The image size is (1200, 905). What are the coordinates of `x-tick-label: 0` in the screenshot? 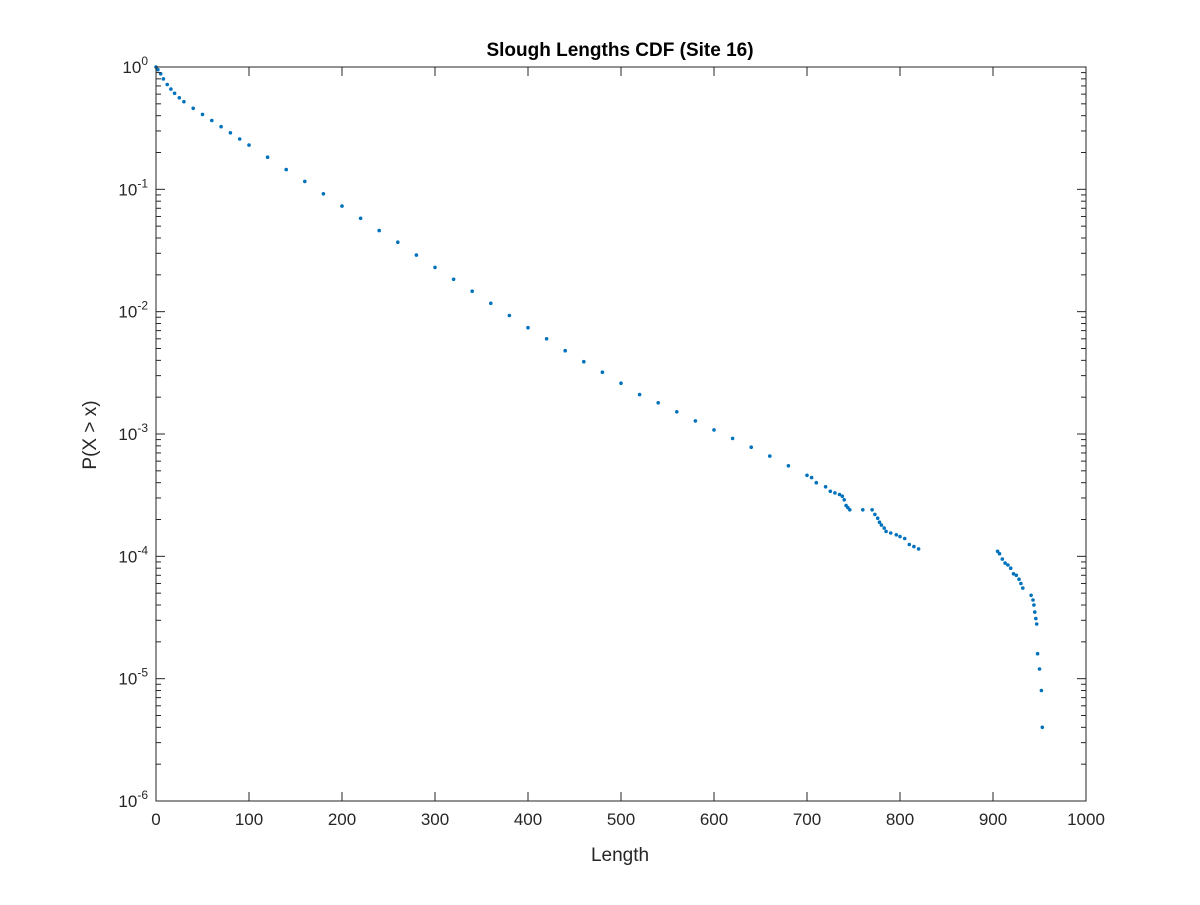 It's located at (155, 819).